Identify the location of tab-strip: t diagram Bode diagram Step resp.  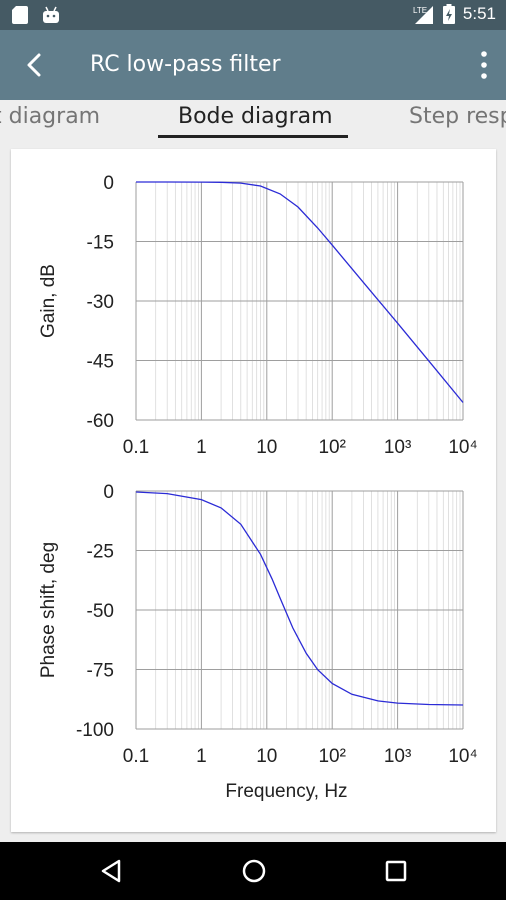
(253, 120).